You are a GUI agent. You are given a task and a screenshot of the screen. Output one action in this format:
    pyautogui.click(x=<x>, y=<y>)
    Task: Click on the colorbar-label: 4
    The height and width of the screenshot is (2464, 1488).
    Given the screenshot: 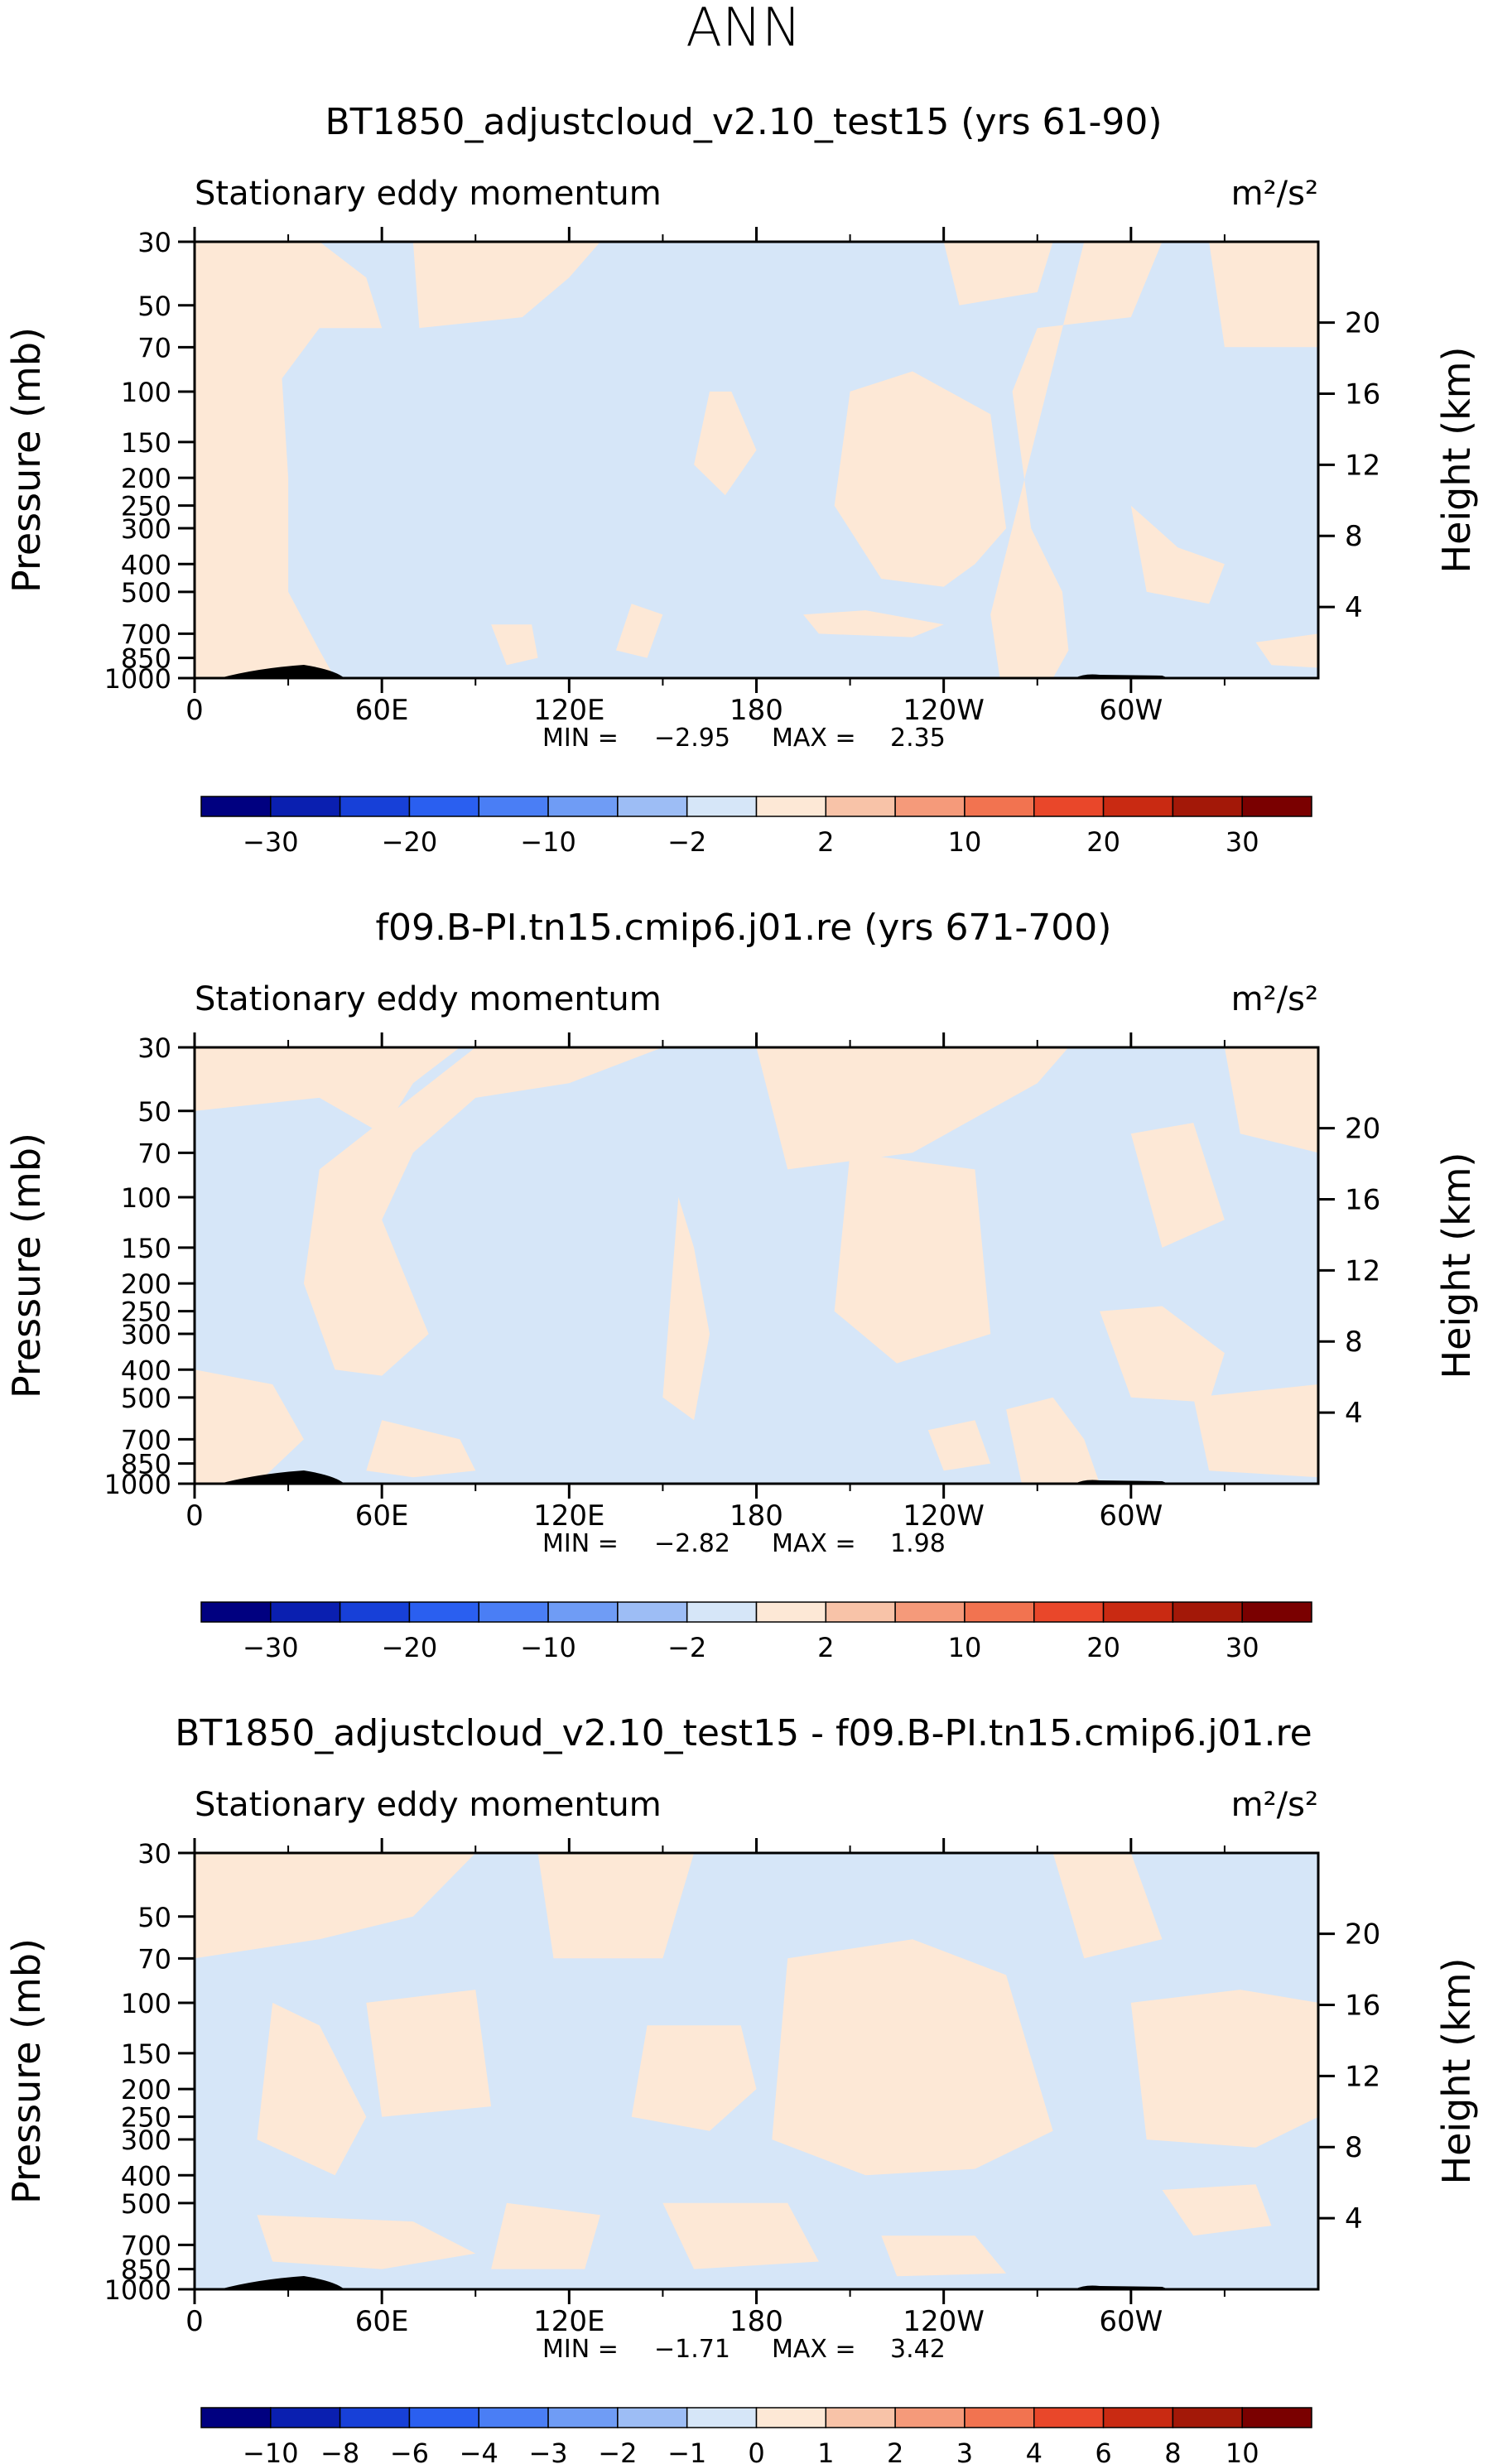 What is the action you would take?
    pyautogui.click(x=1034, y=2451)
    